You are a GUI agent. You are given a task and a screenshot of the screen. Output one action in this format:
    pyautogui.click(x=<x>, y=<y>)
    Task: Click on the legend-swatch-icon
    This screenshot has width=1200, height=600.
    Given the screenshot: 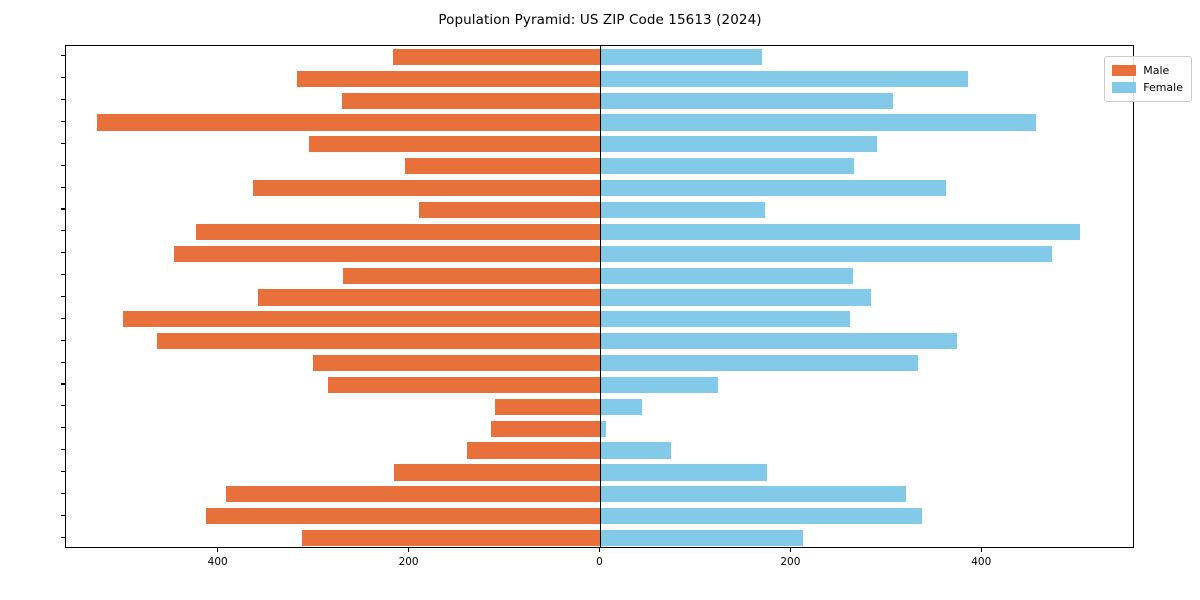 What is the action you would take?
    pyautogui.click(x=1124, y=70)
    